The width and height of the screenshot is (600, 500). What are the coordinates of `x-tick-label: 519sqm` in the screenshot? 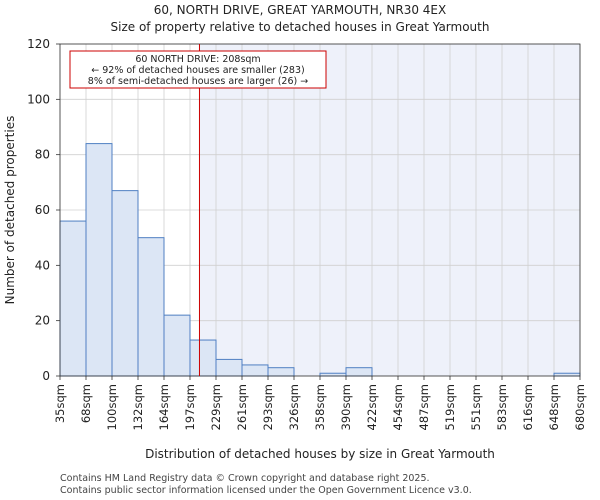 It's located at (450, 407).